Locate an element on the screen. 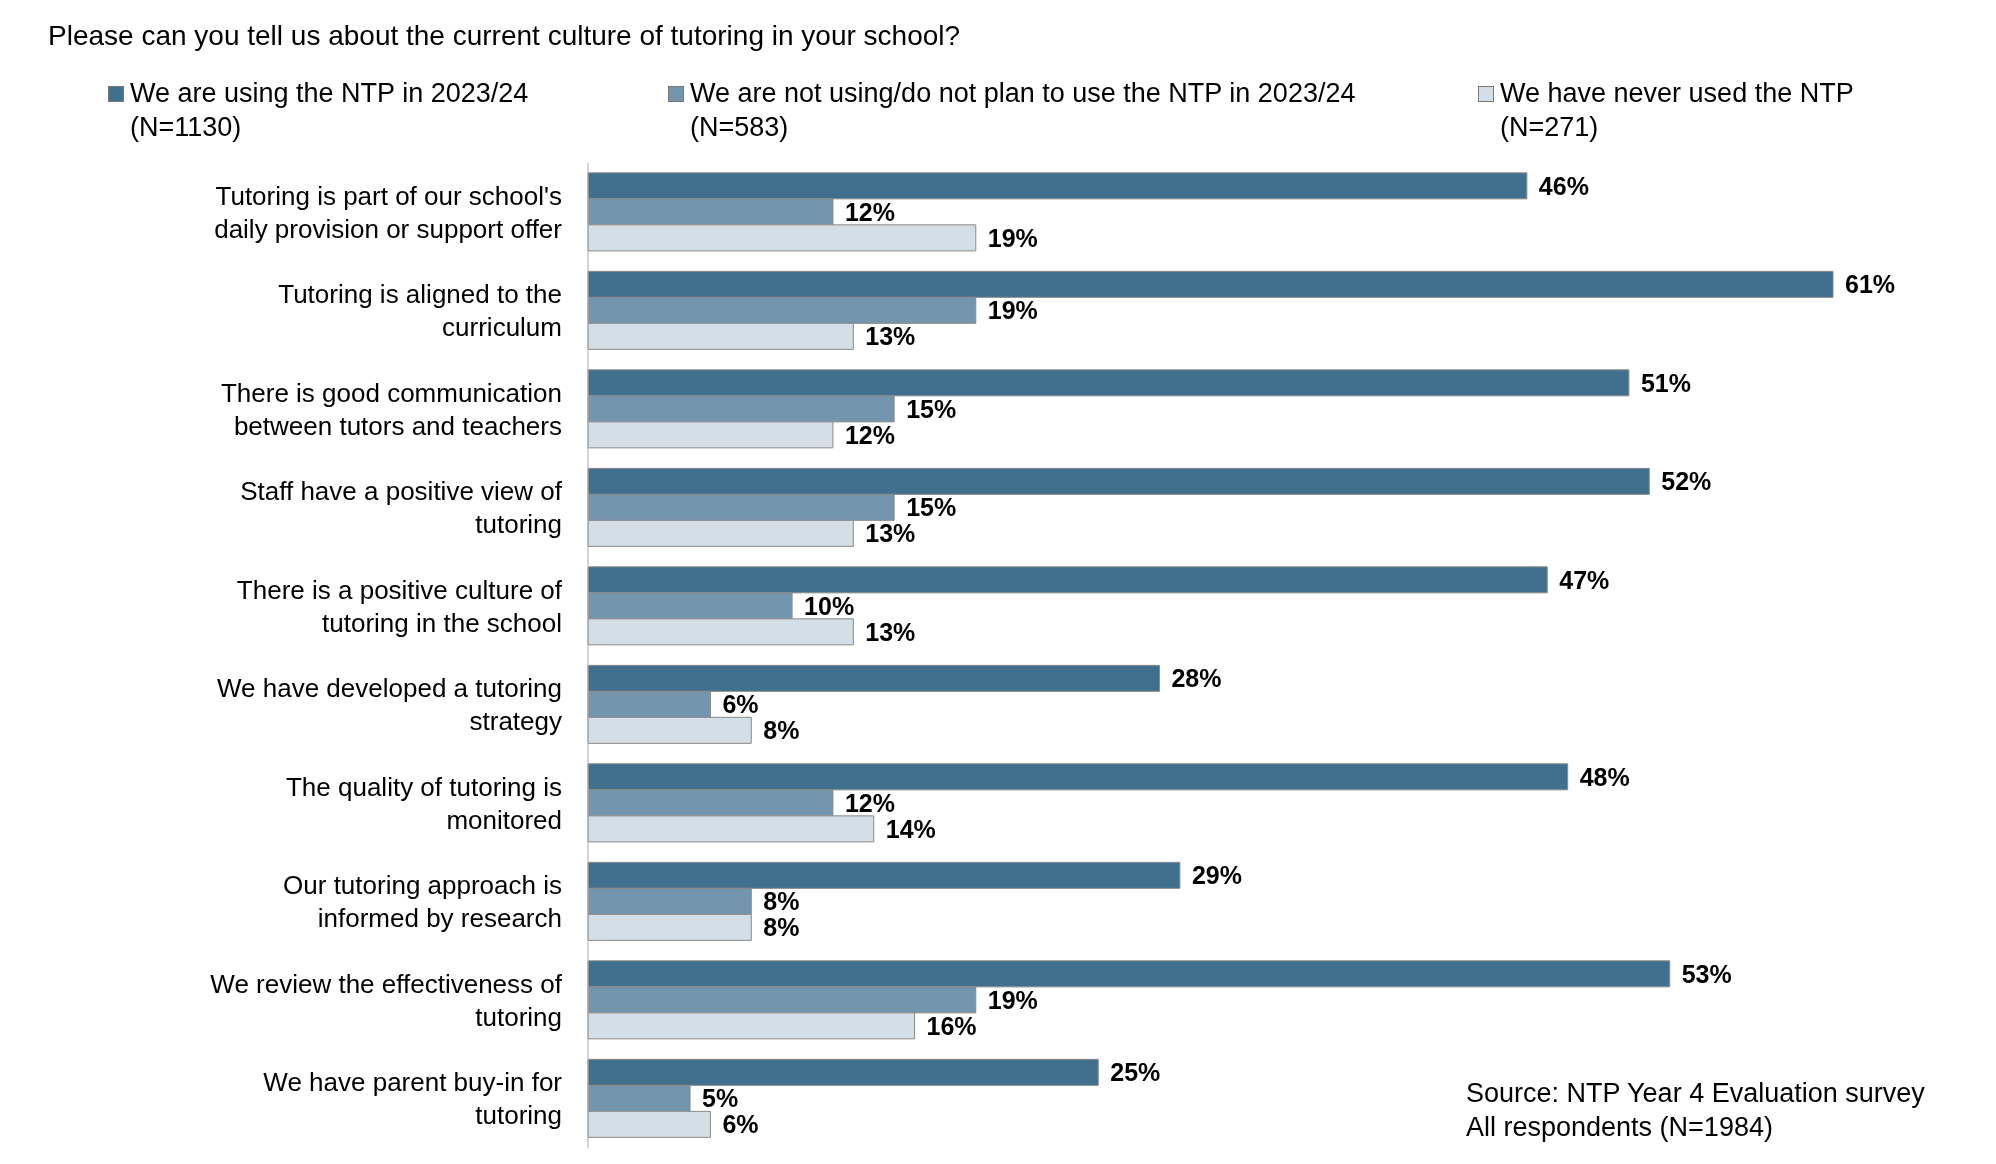 This screenshot has height=1164, width=1996. chart-title: Please can you tell us about the current culture of tutoring in your school? is located at coordinates (504, 36).